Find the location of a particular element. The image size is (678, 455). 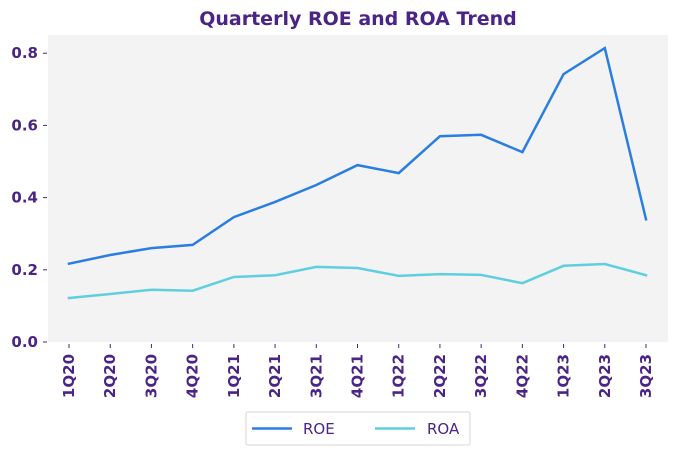

legend: ROE ROA is located at coordinates (358, 428).